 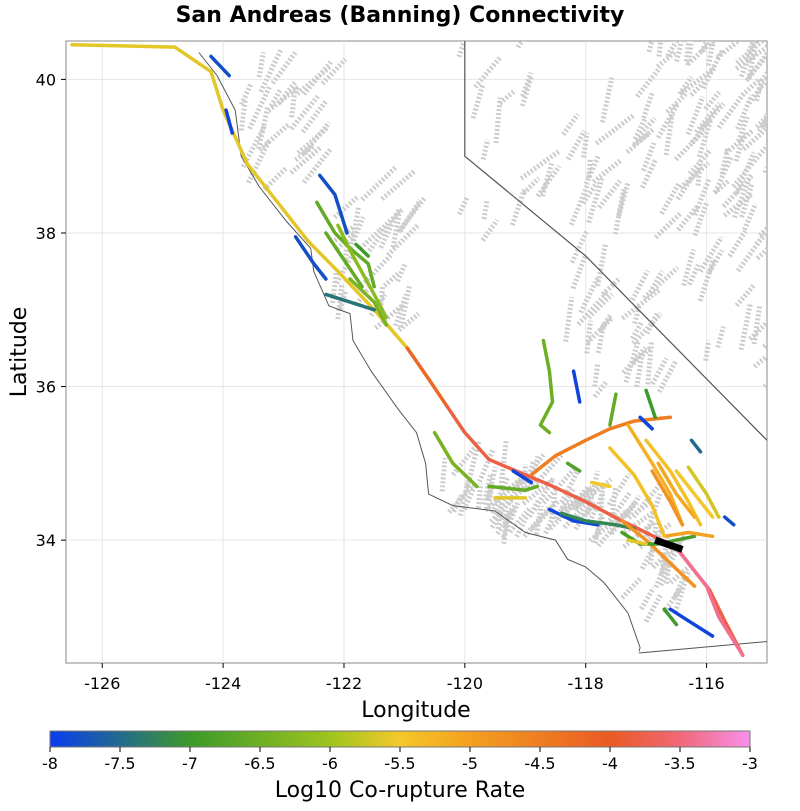 I want to click on rupture-sierra-nevada-green, so click(x=650, y=404).